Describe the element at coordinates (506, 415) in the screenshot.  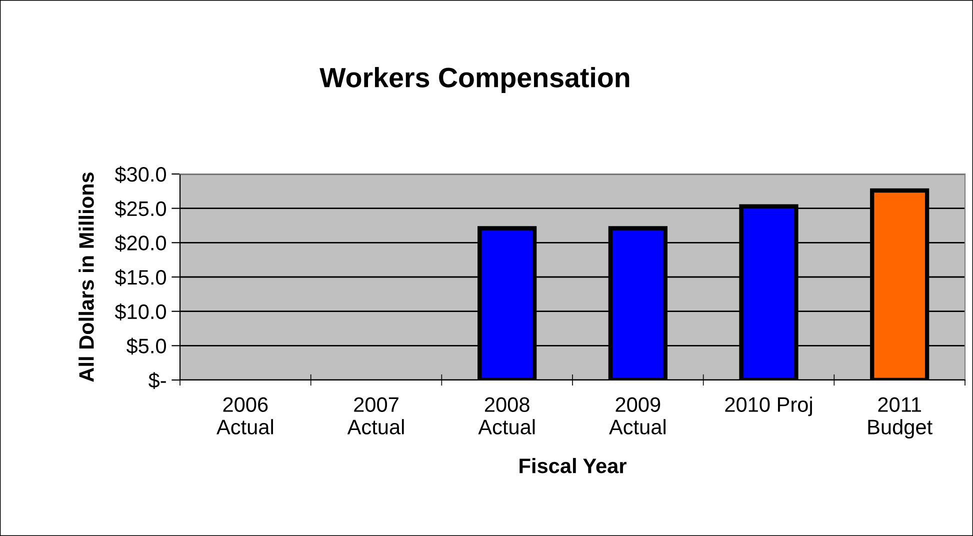
I see `x-tick-label: 2008 Actual` at that location.